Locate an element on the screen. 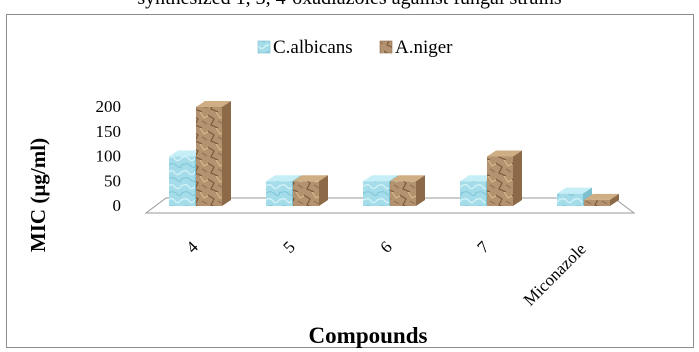 The width and height of the screenshot is (699, 352). x-tick-label: 7 is located at coordinates (483, 247).